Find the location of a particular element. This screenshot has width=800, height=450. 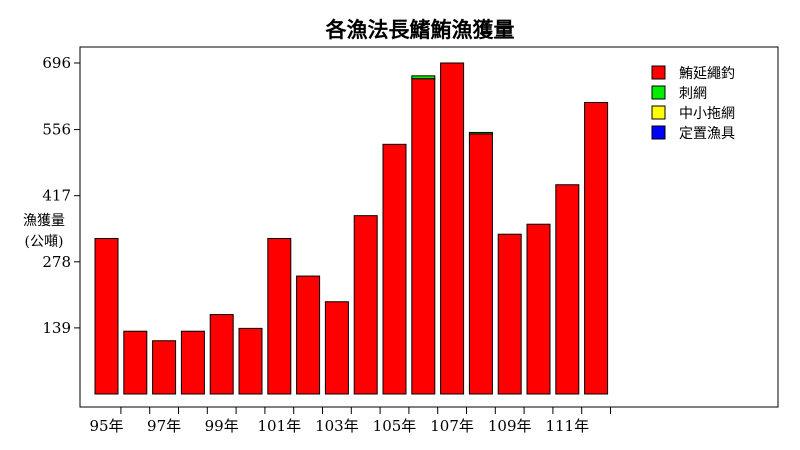

x-tick-label: 105年 is located at coordinates (395, 426).